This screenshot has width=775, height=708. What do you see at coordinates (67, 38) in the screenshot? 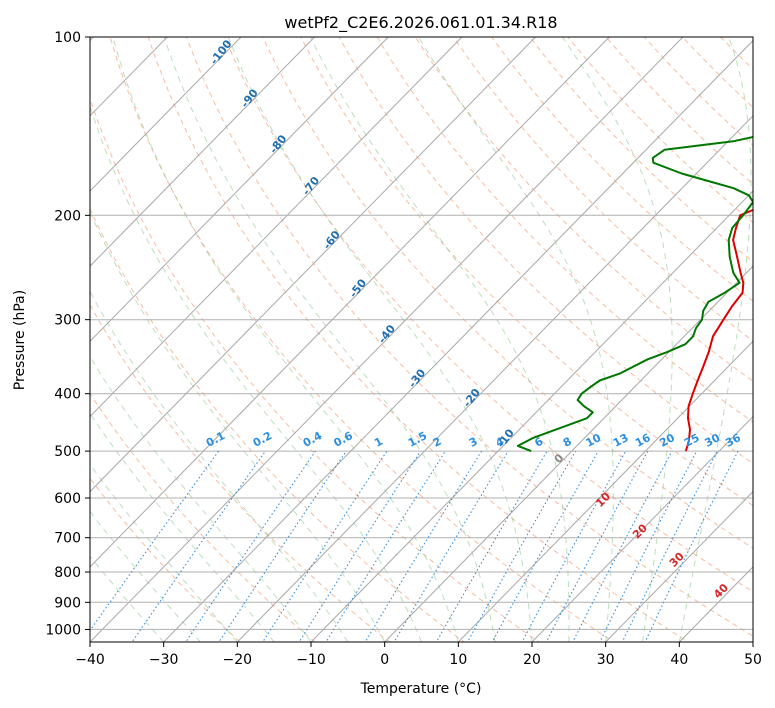
I see `y-tick-label: 100` at bounding box center [67, 38].